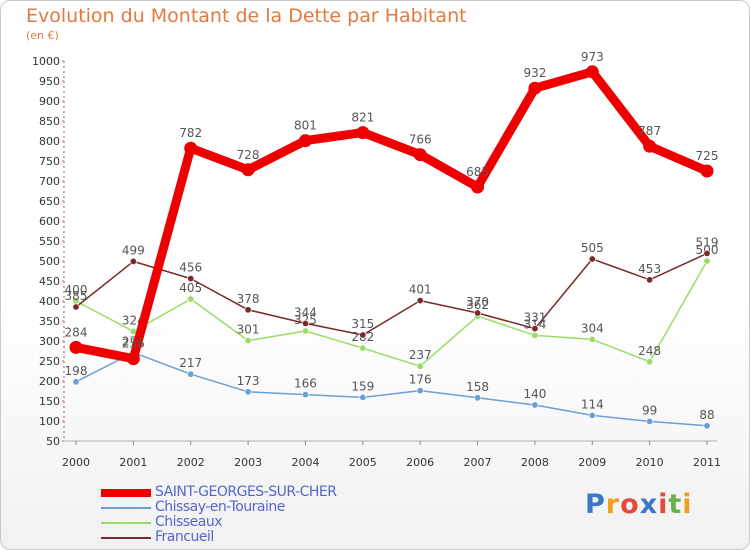  I want to click on y-tick-label: 200, so click(49, 381).